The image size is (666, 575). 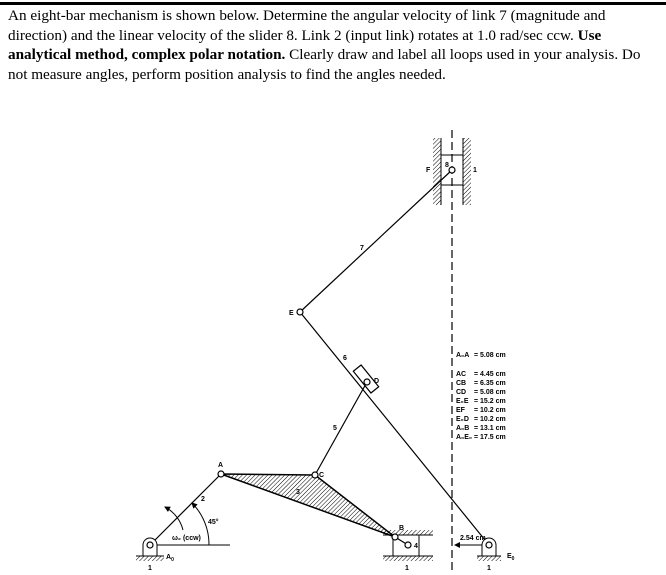 What do you see at coordinates (170, 558) in the screenshot?
I see `label-a0: A0` at bounding box center [170, 558].